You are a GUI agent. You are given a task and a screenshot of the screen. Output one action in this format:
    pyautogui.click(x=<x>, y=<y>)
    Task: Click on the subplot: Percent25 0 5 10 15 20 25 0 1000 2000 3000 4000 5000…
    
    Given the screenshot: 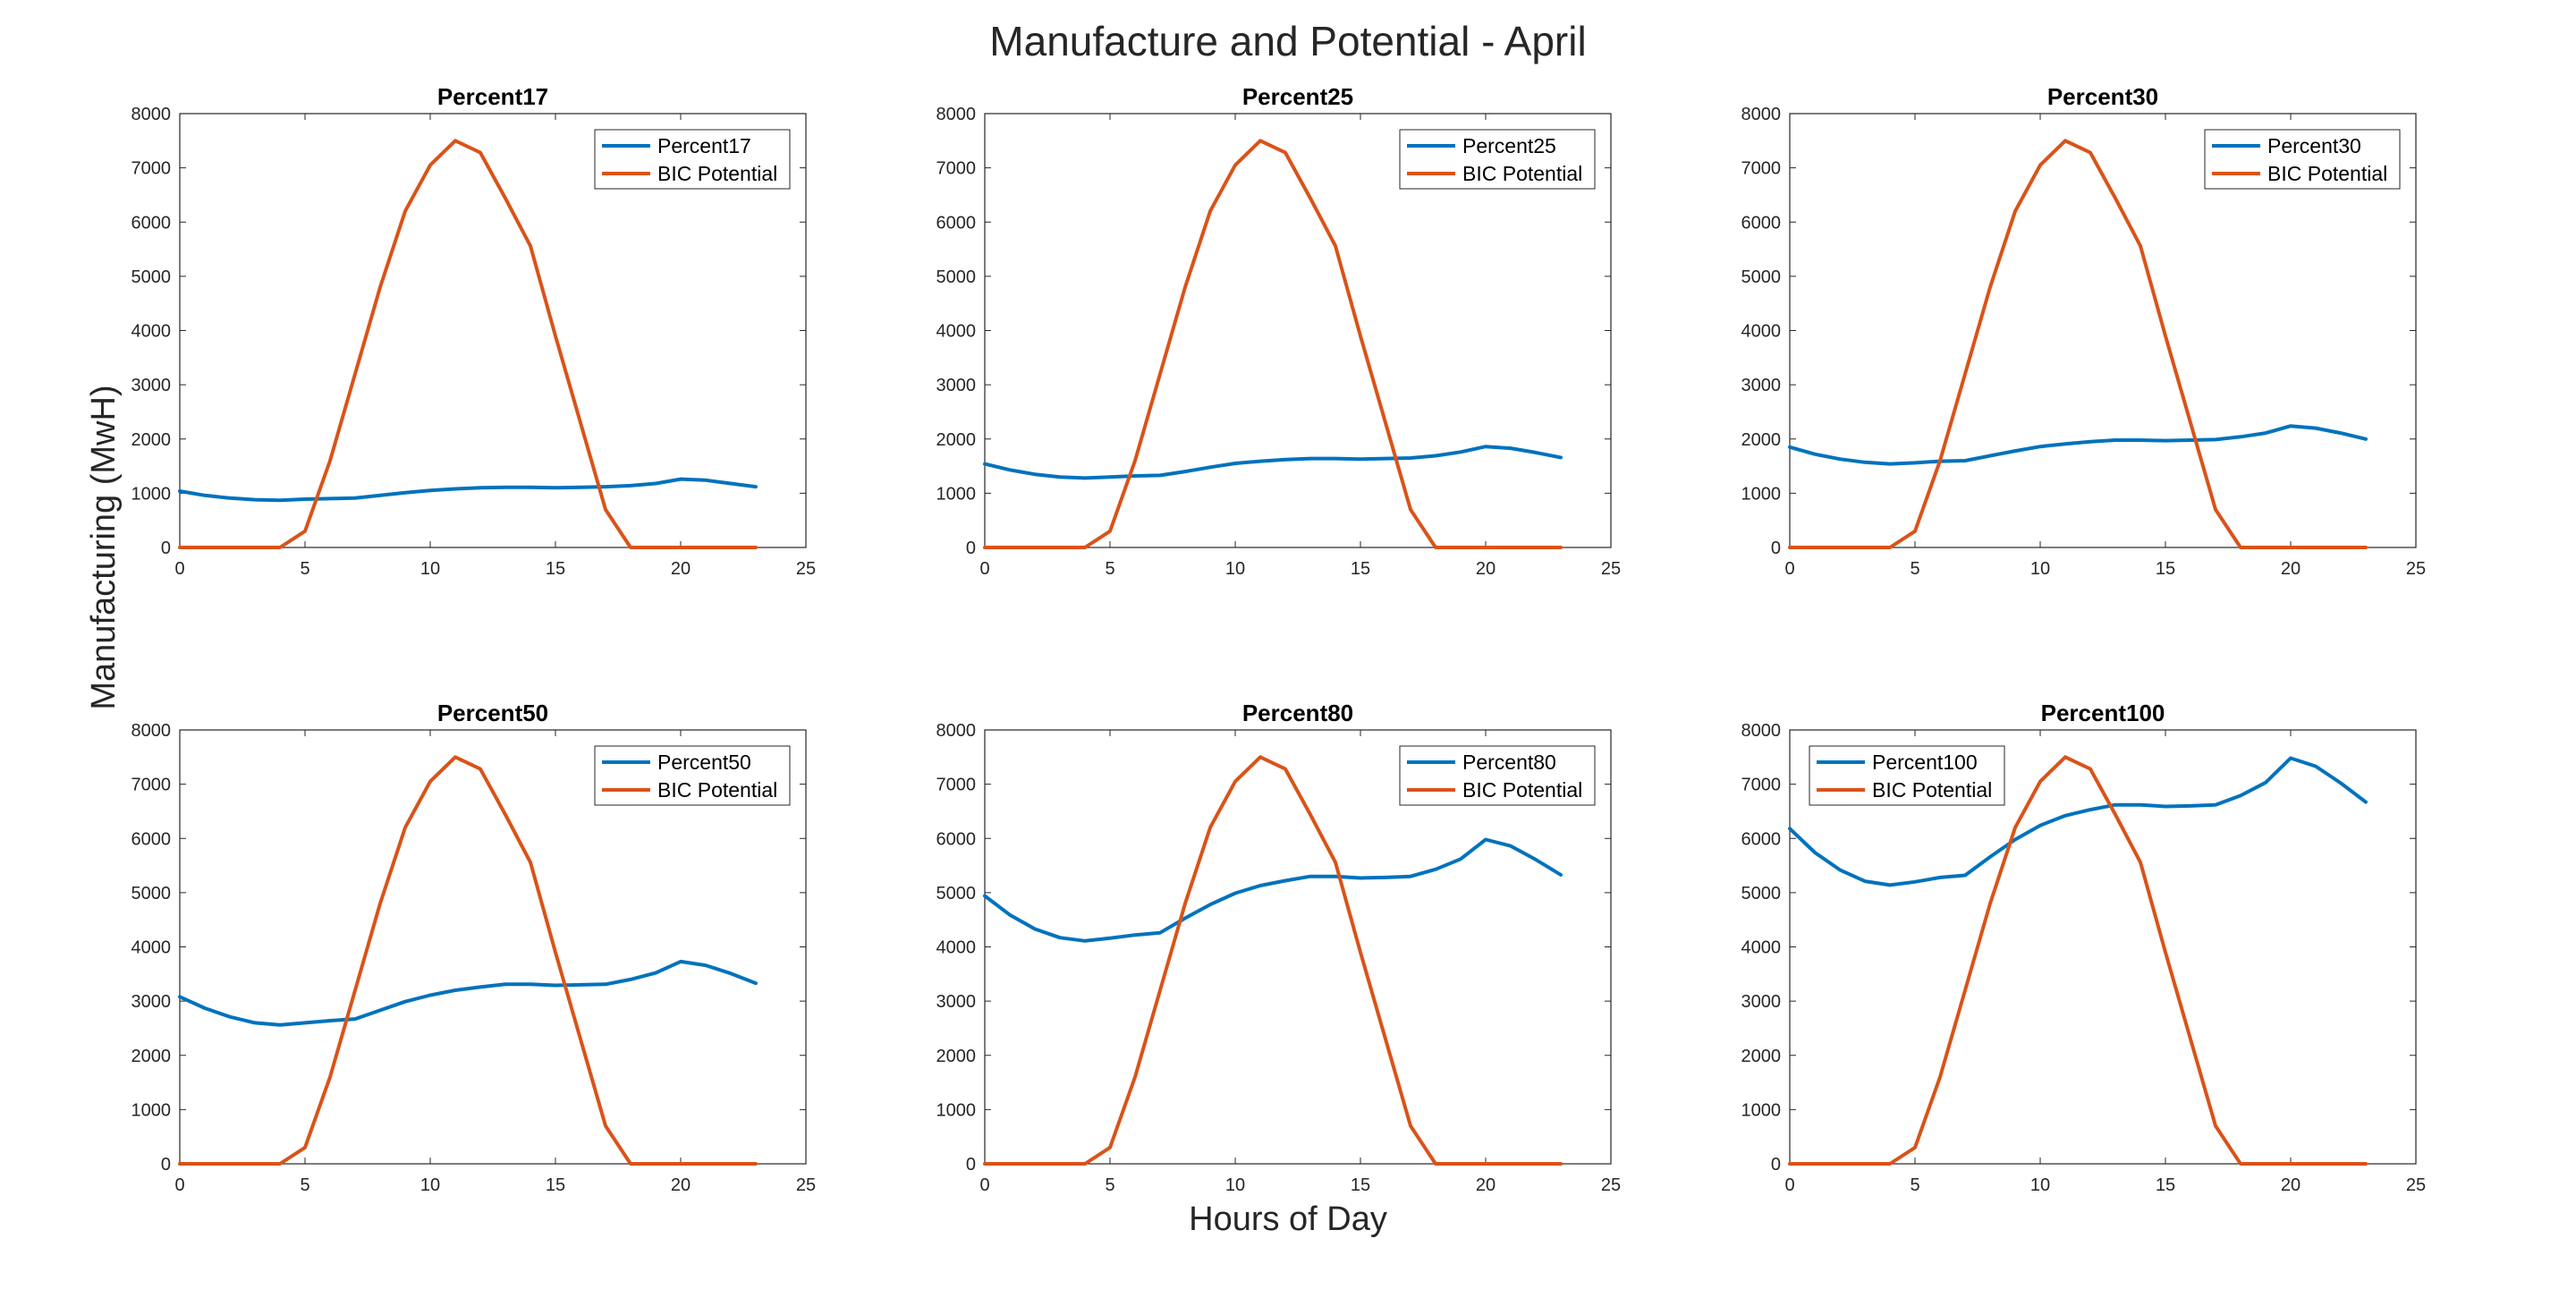 What is the action you would take?
    pyautogui.click(x=1279, y=331)
    